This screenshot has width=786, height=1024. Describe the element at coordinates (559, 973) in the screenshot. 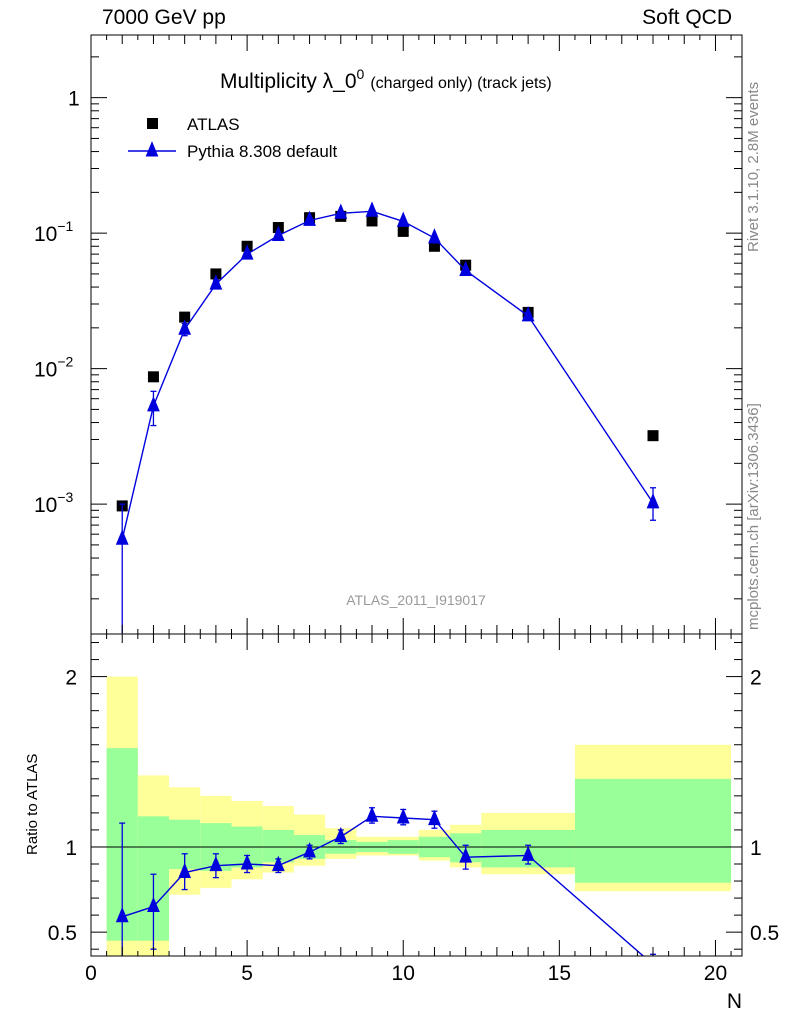

I see `x-tick-label: 15` at that location.